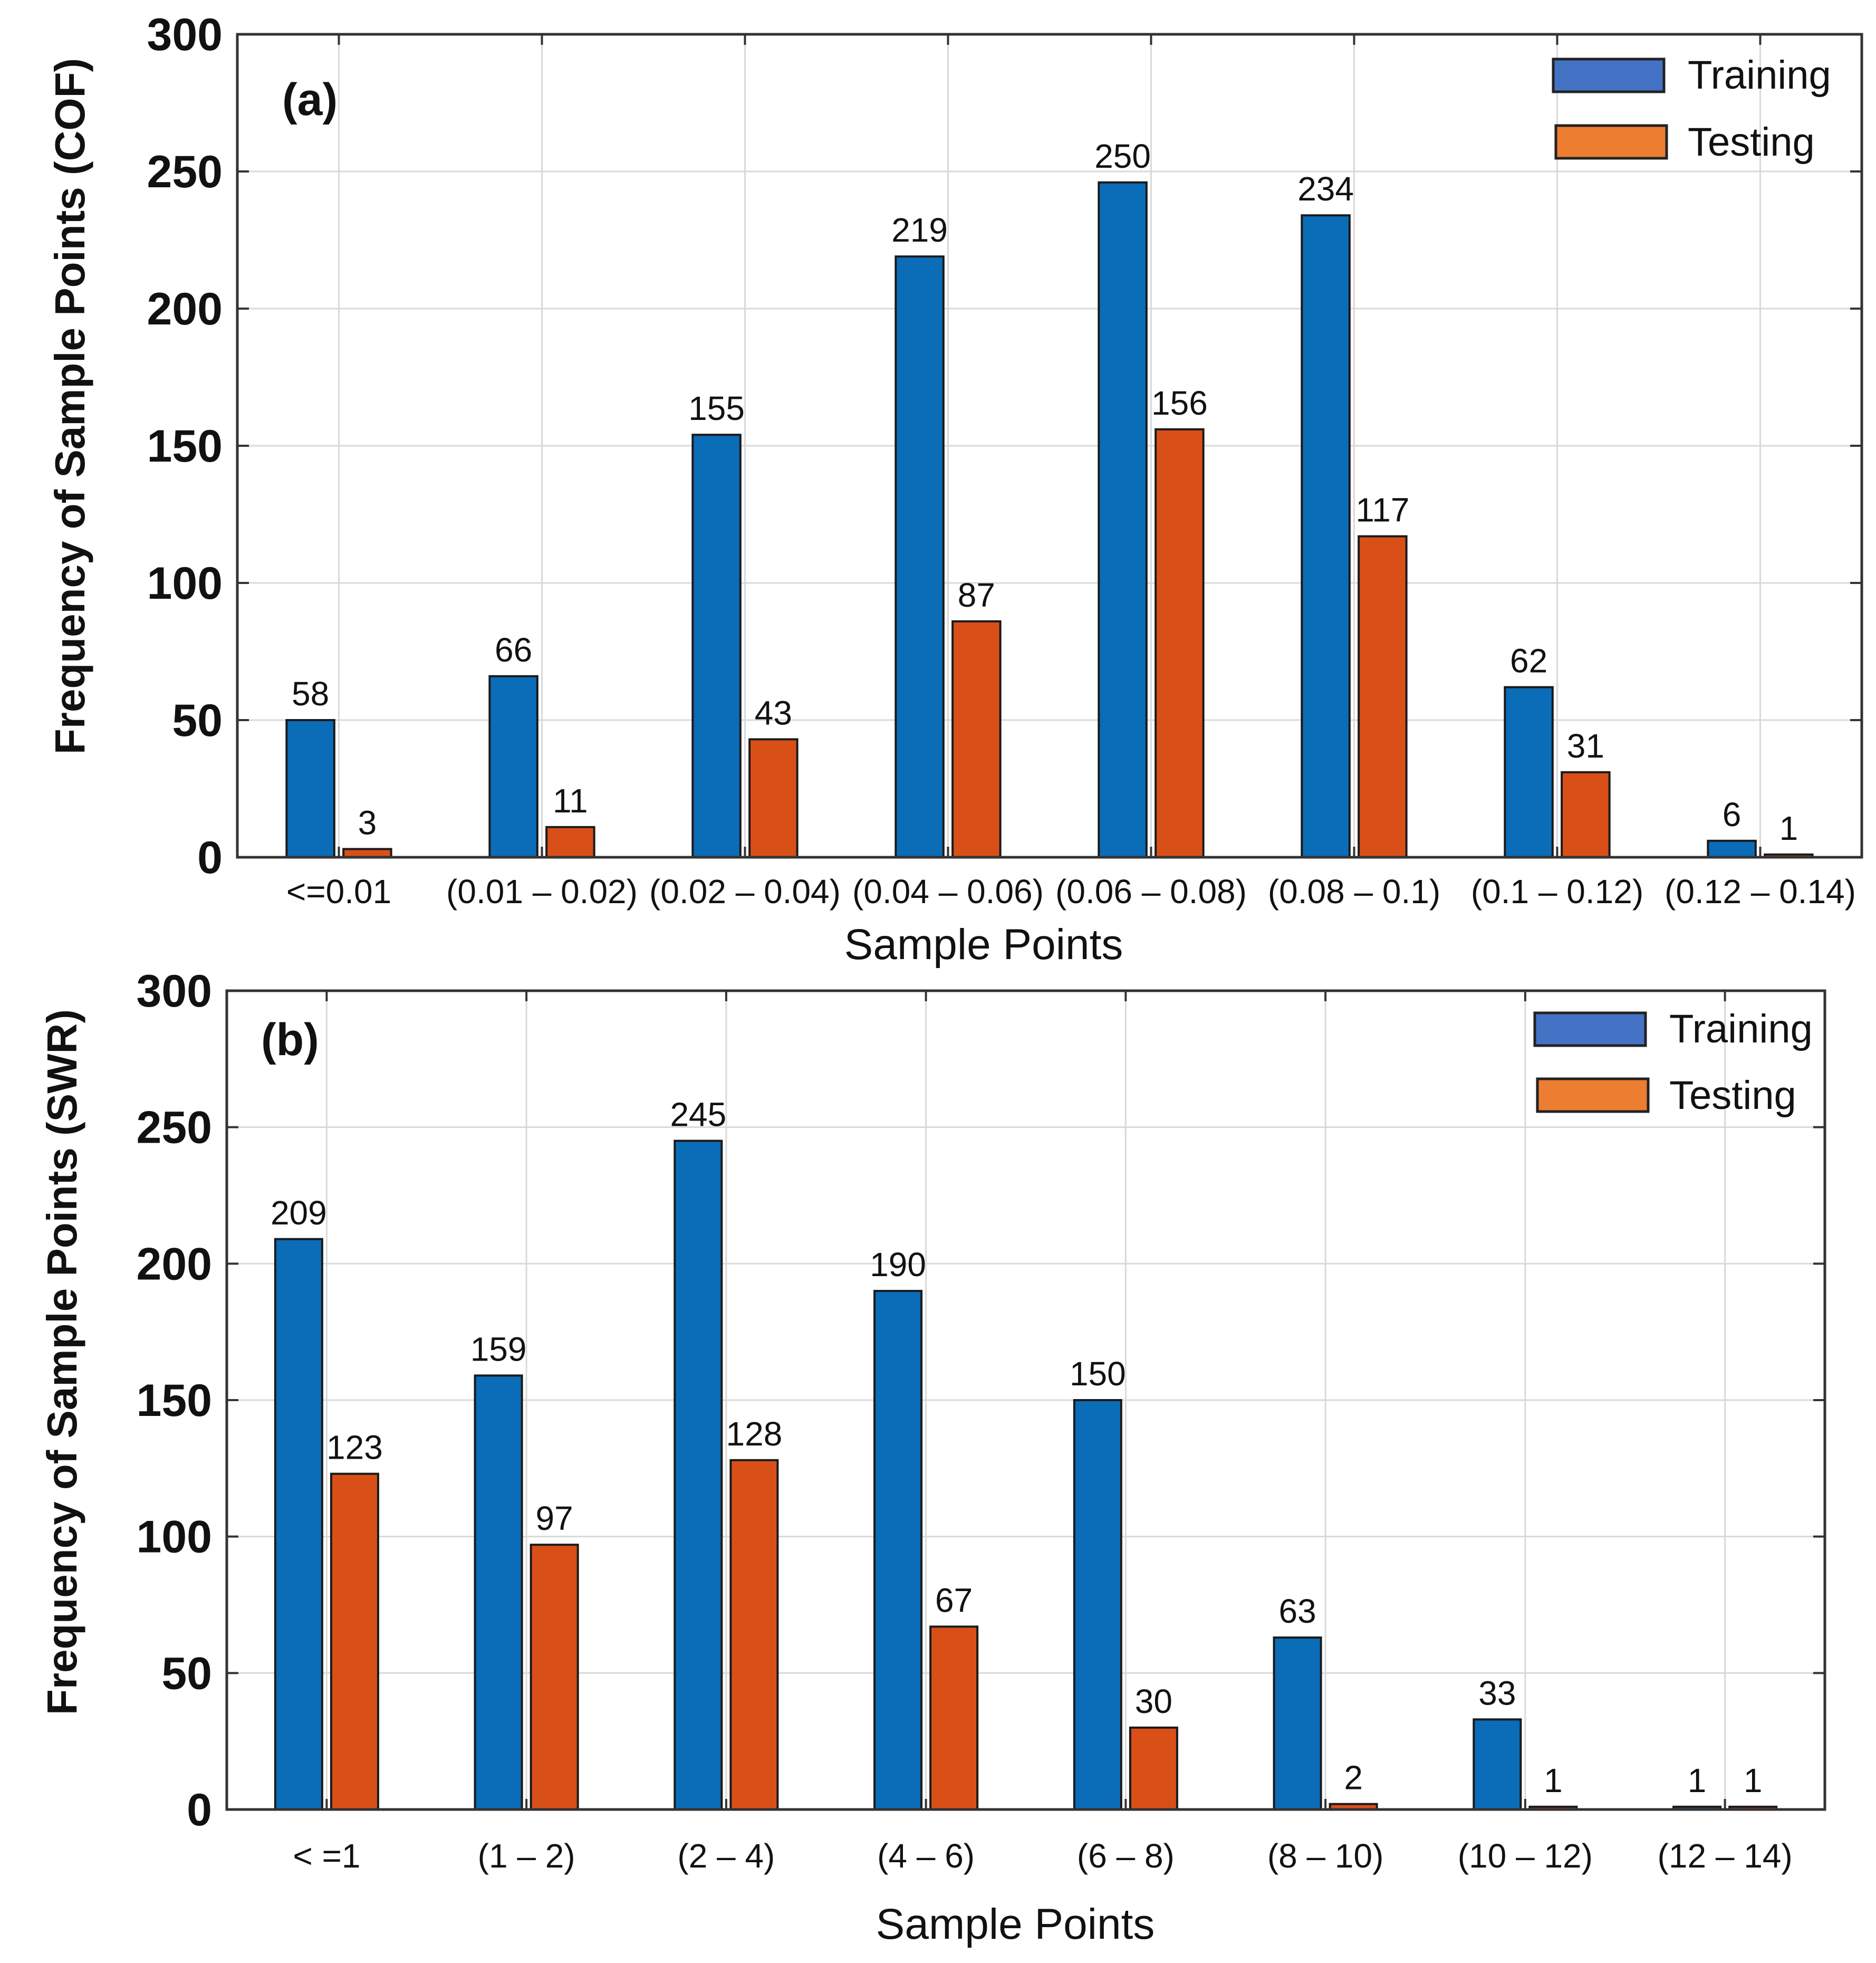  Describe the element at coordinates (554, 1518) in the screenshot. I see `data-label-testing-b: 97` at that location.